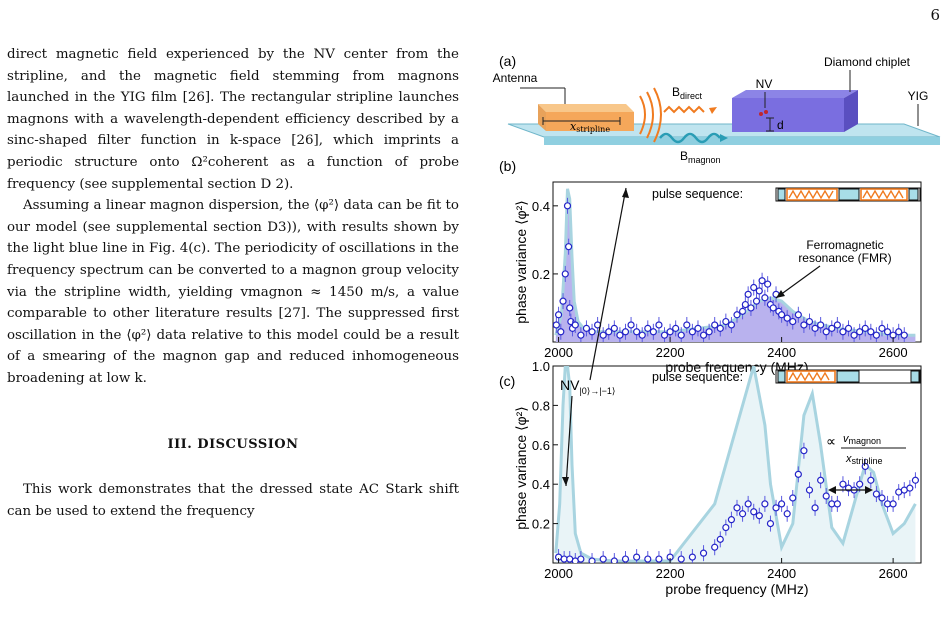 The width and height of the screenshot is (948, 641). Describe the element at coordinates (848, 376) in the screenshot. I see `pulse-sequence-c` at that location.